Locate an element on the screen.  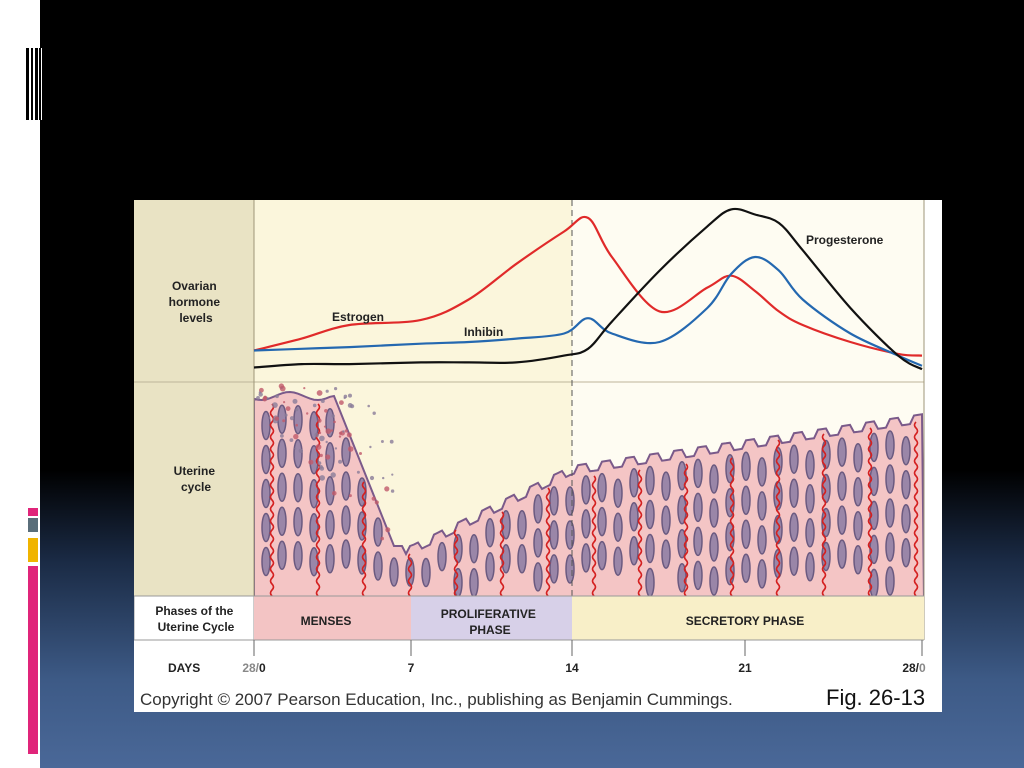
ovarian-label-line-3: levels is located at coordinates (196, 318).